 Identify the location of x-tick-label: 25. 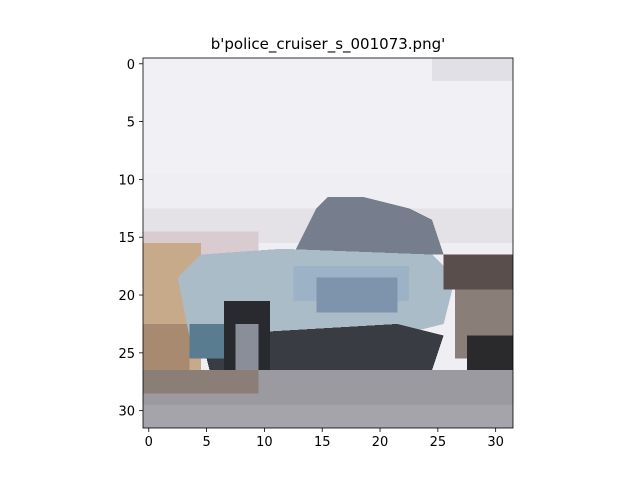
(438, 442).